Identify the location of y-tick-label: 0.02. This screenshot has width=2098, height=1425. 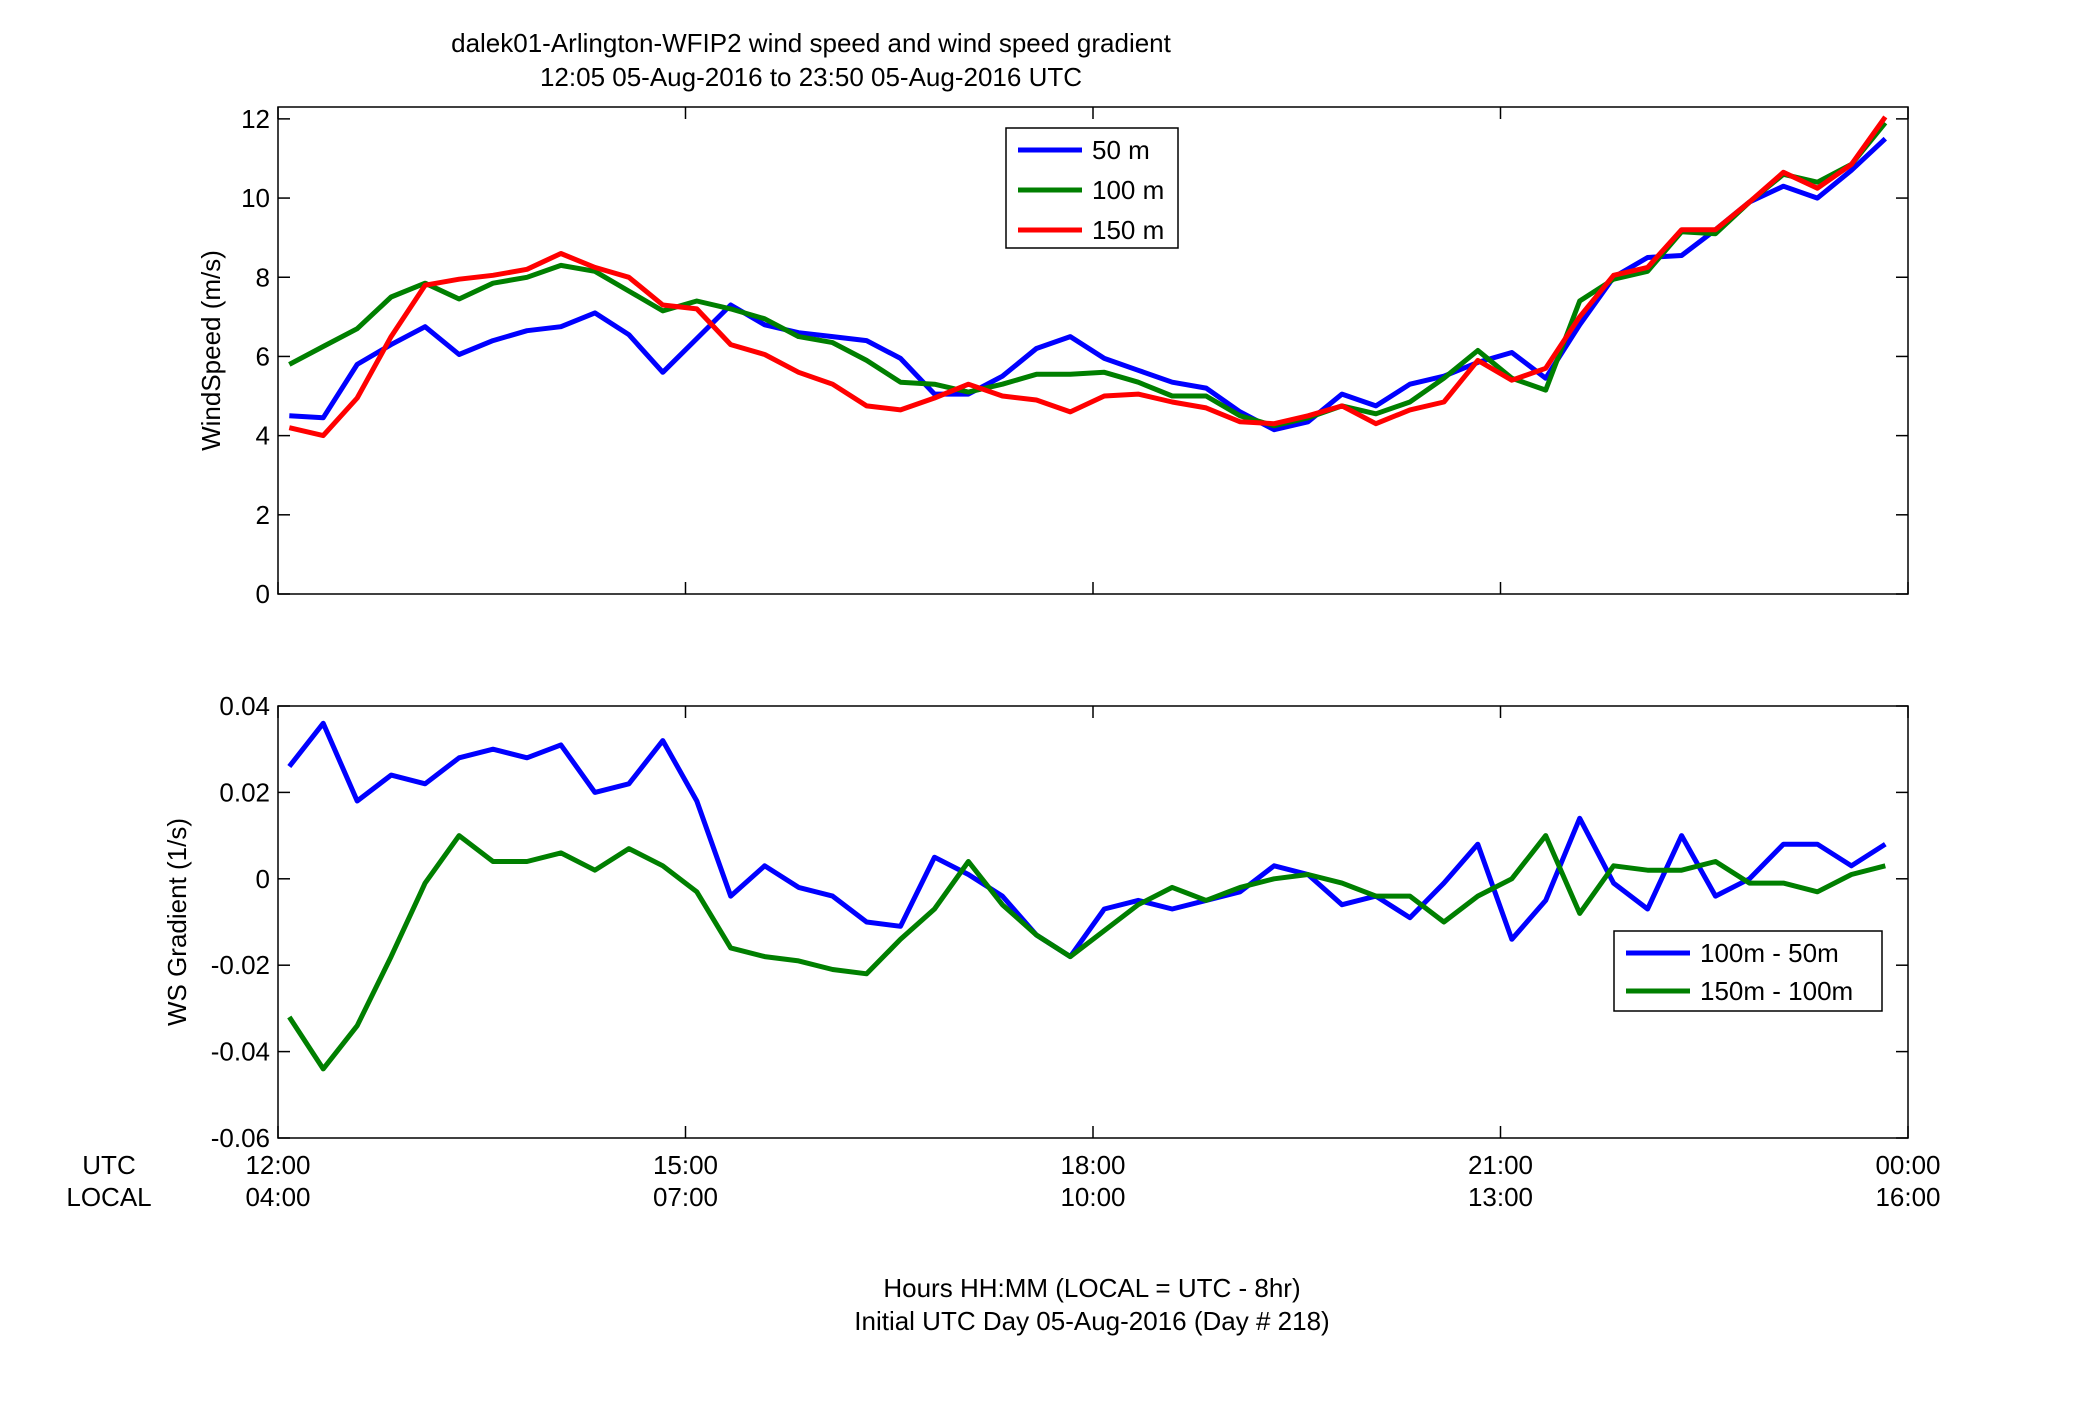
(244, 792).